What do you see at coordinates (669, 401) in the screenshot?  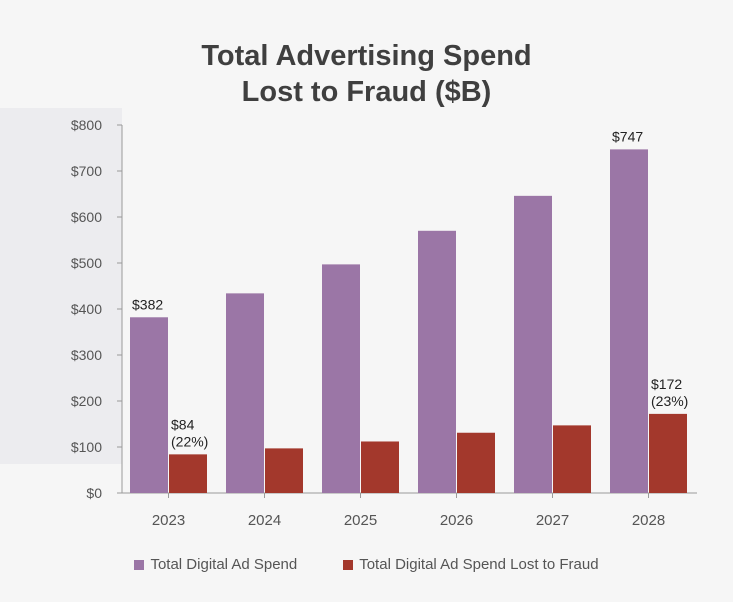 I see `data-label: (23%)` at bounding box center [669, 401].